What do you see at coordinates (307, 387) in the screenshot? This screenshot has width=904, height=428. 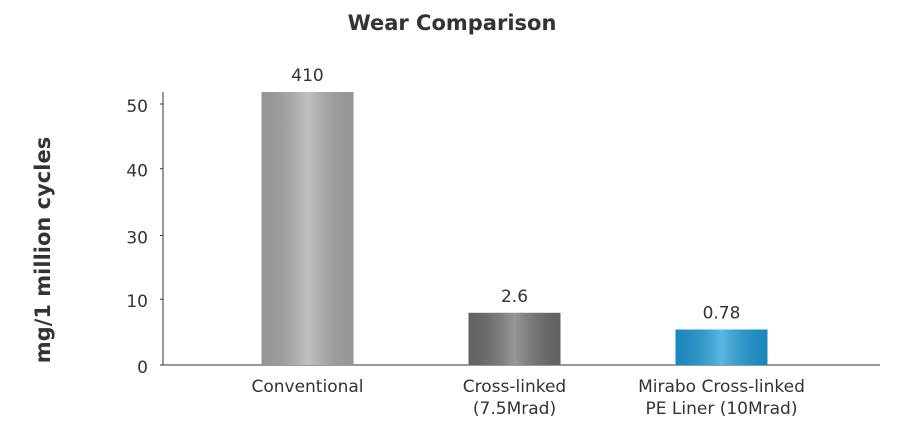 I see `x-tick-label: Conventional` at bounding box center [307, 387].